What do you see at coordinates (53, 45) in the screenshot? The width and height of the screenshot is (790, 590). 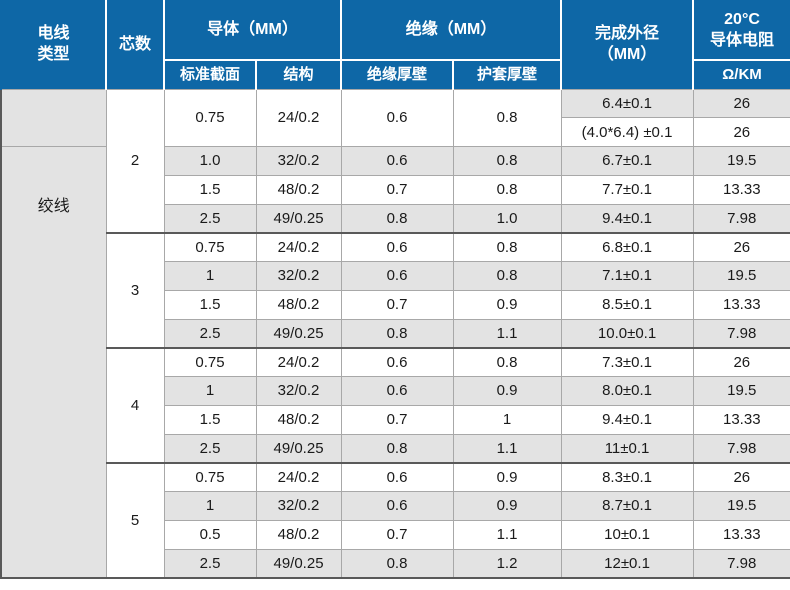 I see `header-wire-type: 电线 类型` at bounding box center [53, 45].